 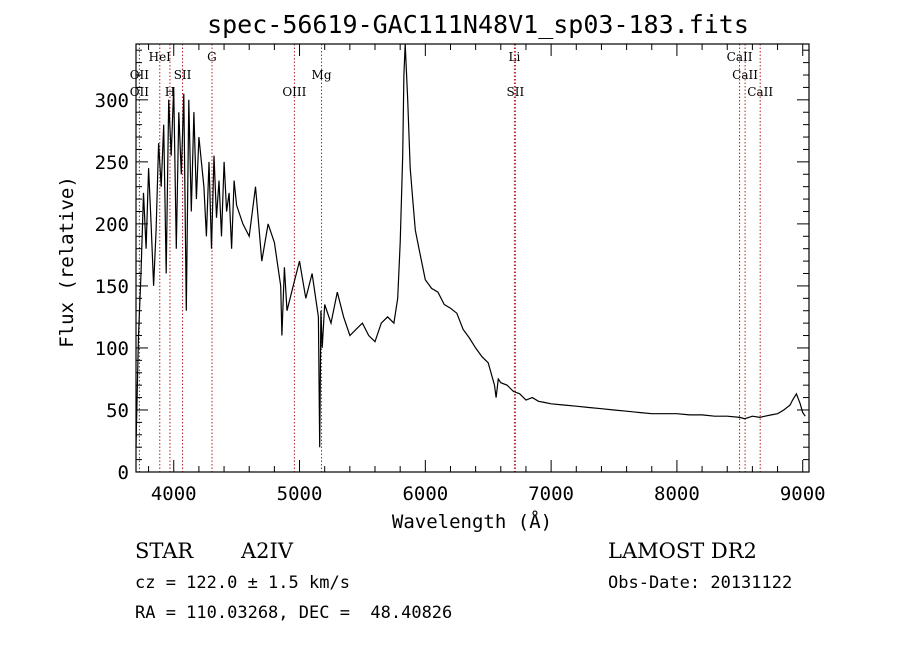 I want to click on y-axis-label: Flux (relative), so click(x=67, y=262).